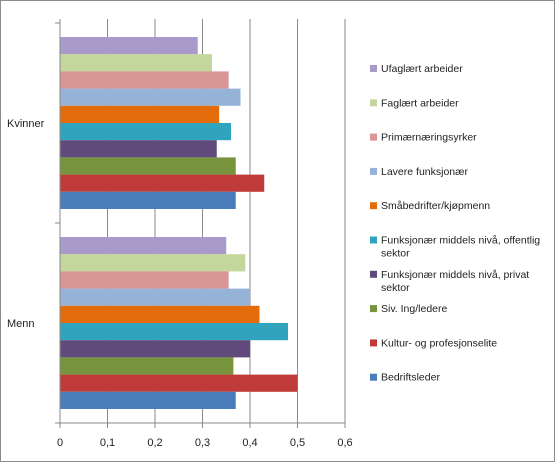 This screenshot has height=463, width=555. Describe the element at coordinates (420, 103) in the screenshot. I see `legend-label: Faglært arbeider` at that location.